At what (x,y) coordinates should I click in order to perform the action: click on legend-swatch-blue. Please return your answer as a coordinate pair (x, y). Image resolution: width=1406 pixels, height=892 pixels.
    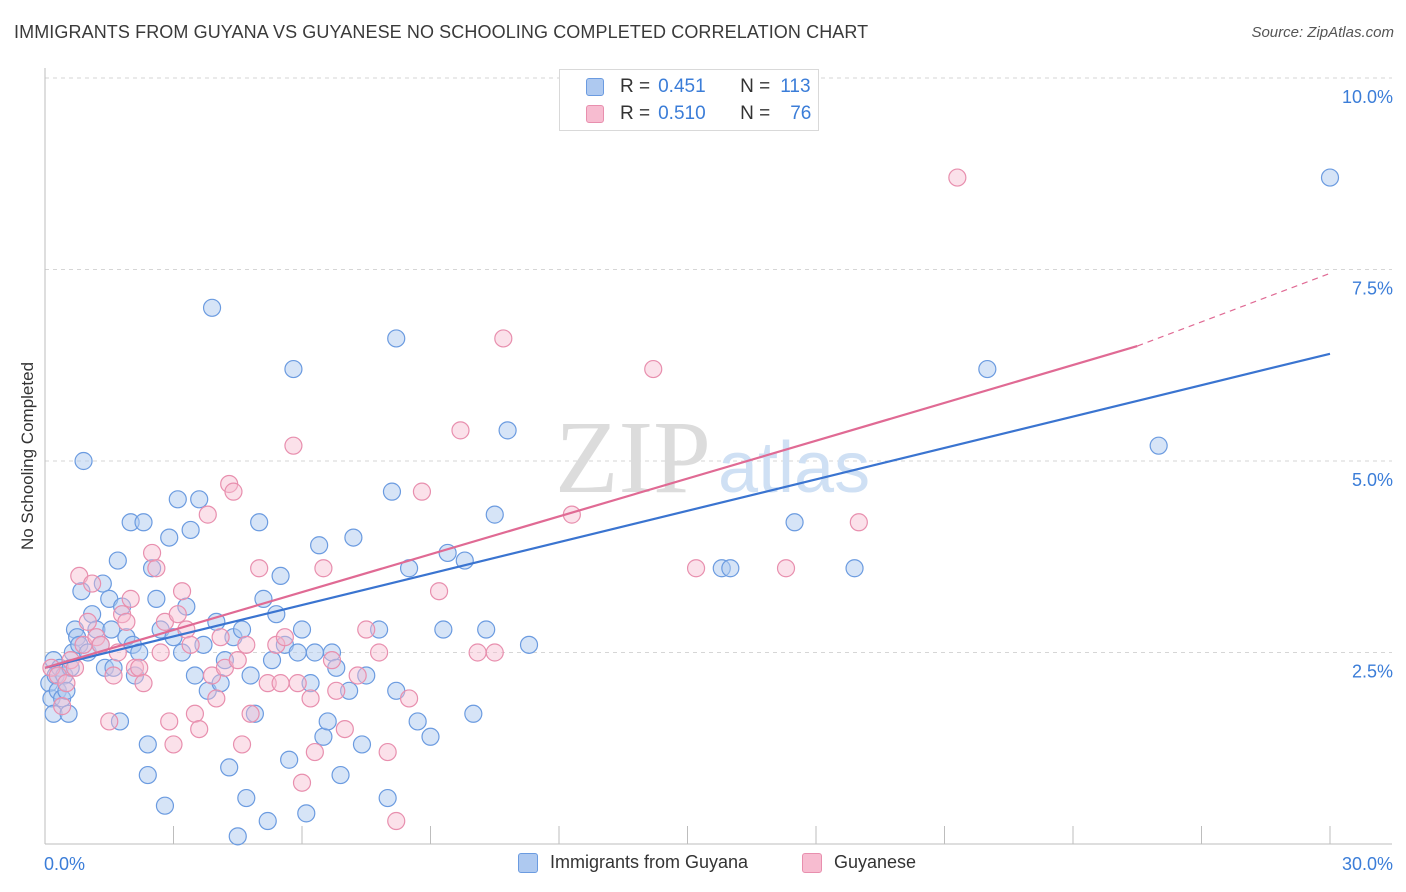
    Looking at the image, I should click on (595, 87).